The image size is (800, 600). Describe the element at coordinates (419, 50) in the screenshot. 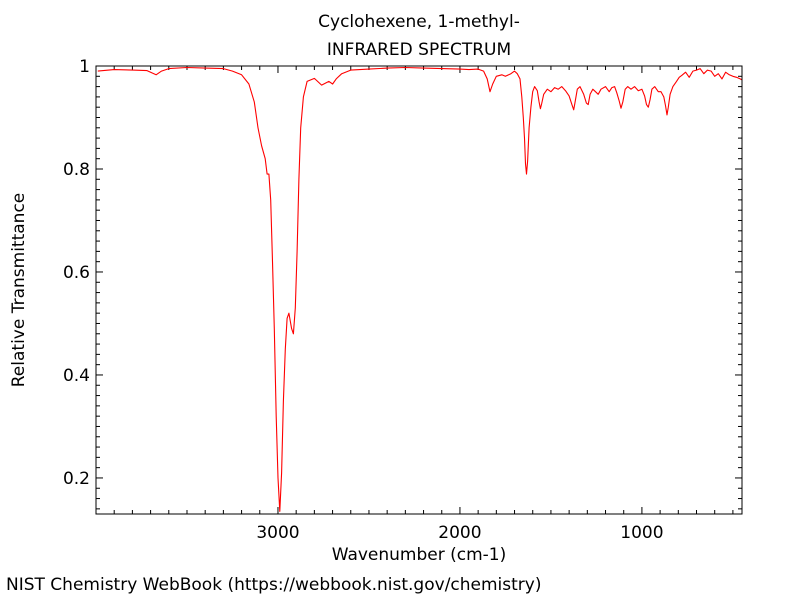

I see `chart-subtitle: INFRARED SPECTRUM` at that location.